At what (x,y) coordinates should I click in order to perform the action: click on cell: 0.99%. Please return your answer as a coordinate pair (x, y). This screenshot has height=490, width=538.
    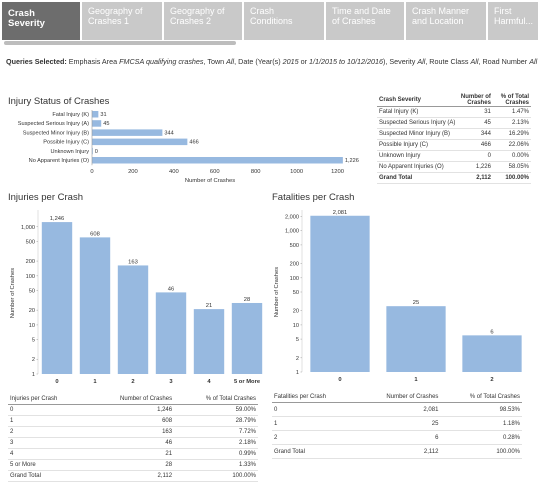
    Looking at the image, I should click on (216, 454).